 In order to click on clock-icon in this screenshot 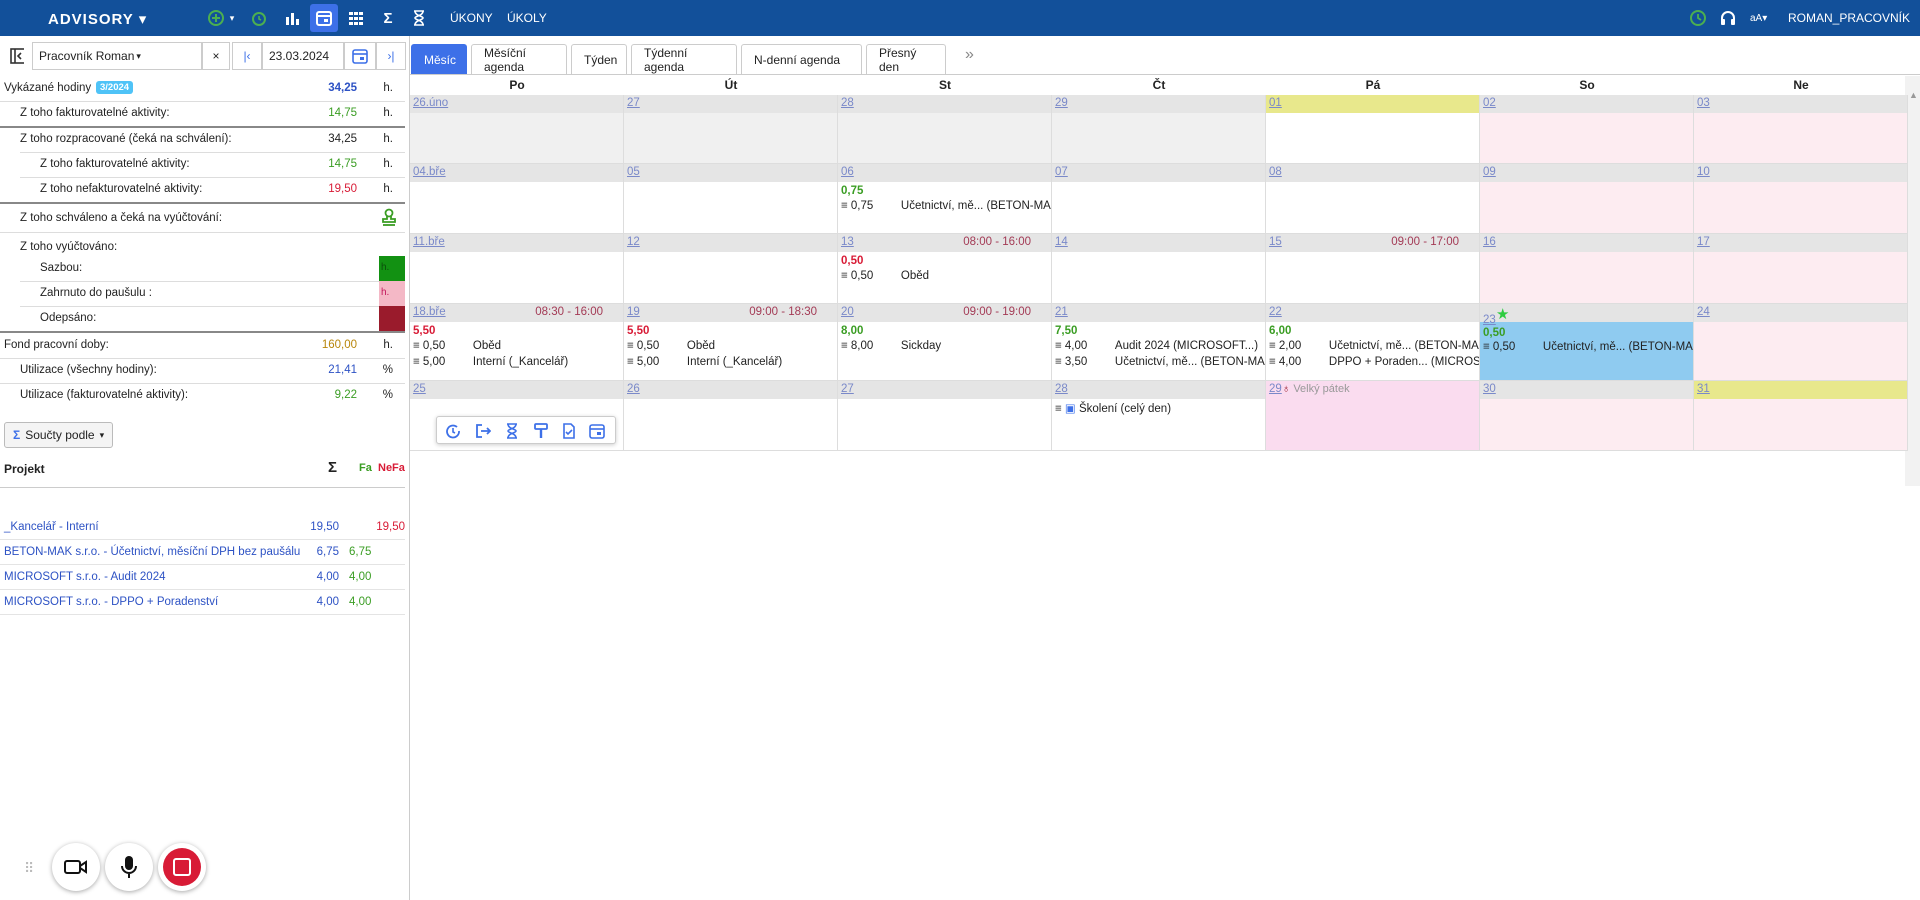, I will do `click(1698, 18)`.